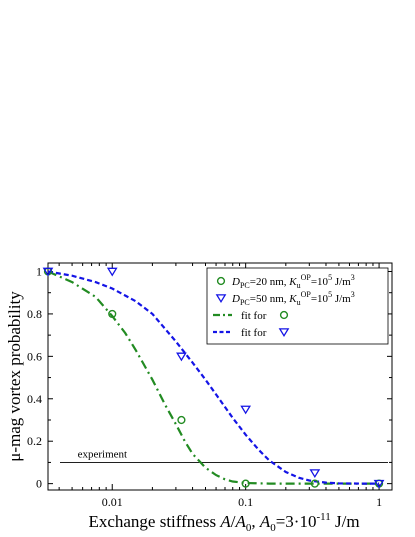 The image size is (415, 537). Describe the element at coordinates (34, 314) in the screenshot. I see `y-tick-label: 0.8` at that location.